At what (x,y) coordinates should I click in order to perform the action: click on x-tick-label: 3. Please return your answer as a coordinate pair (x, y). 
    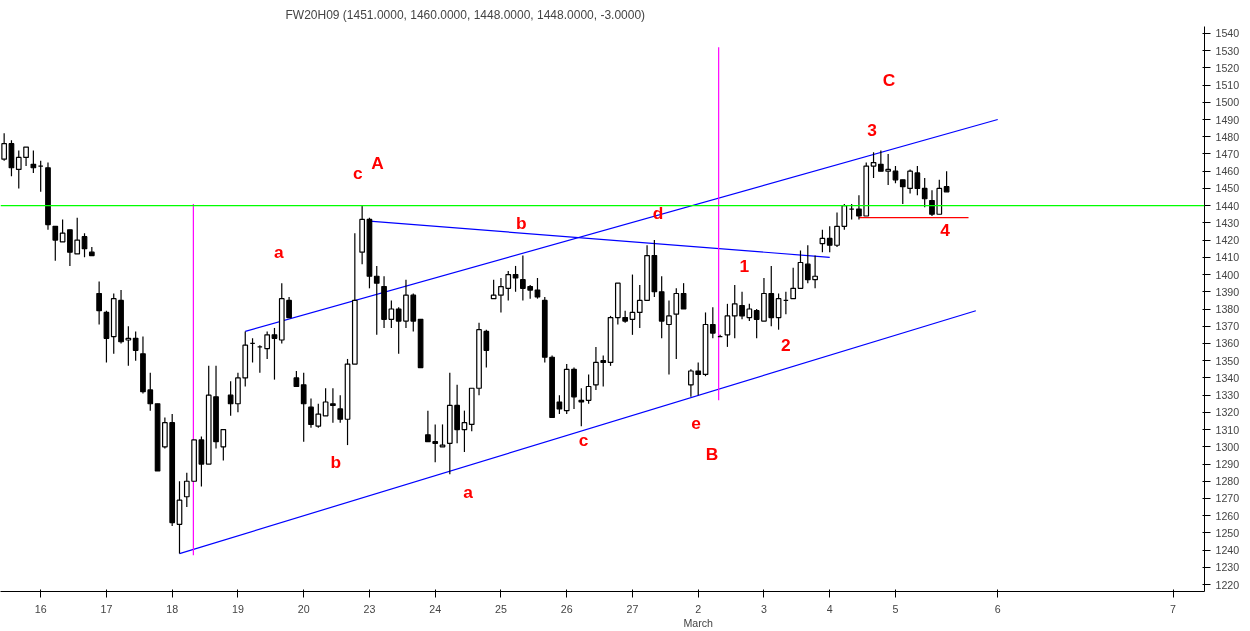
    Looking at the image, I should click on (764, 608).